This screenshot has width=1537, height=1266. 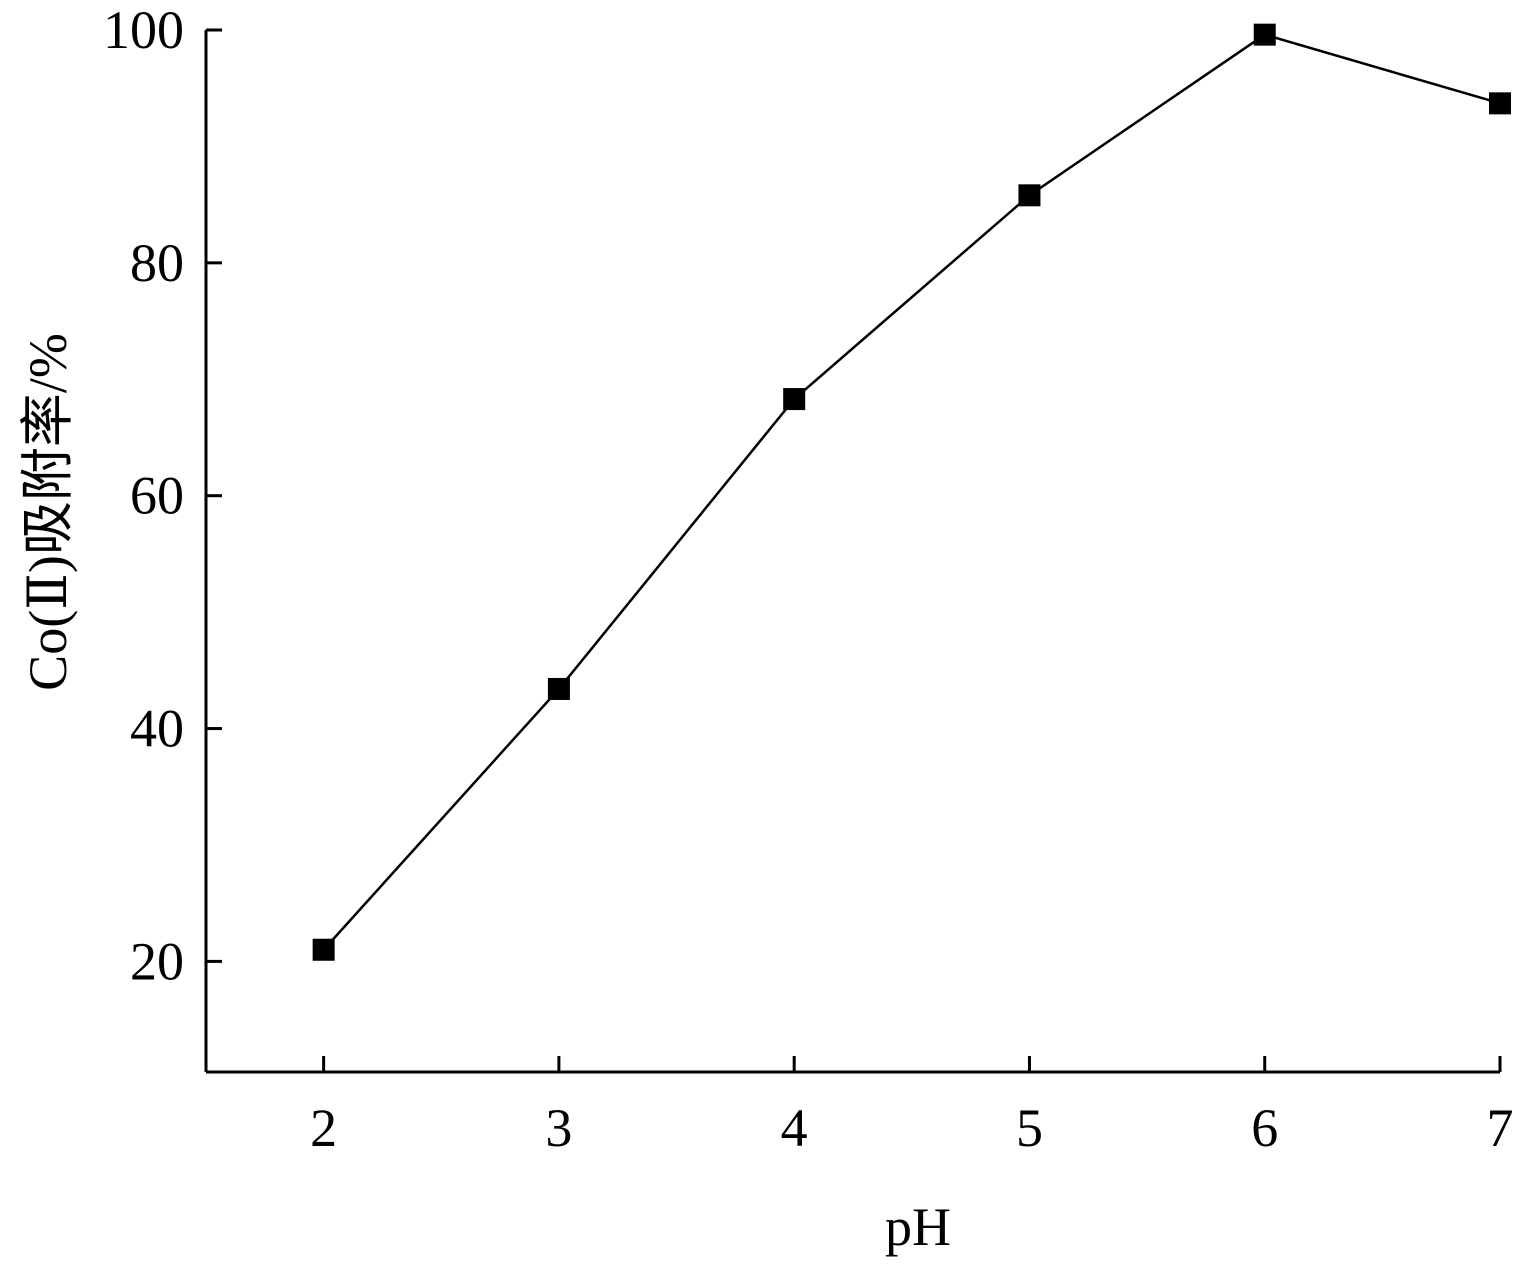 I want to click on x-tick-label: 4, so click(x=794, y=1128).